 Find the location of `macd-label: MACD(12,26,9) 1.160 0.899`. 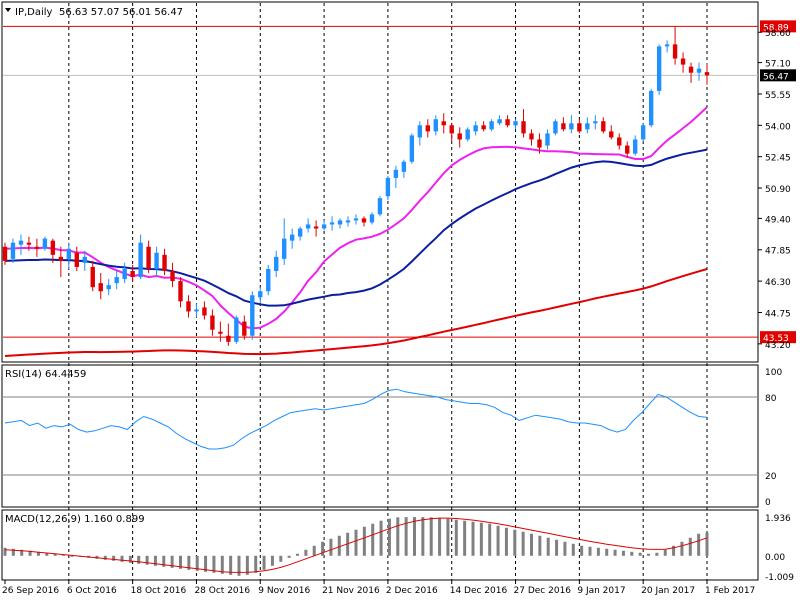

macd-label: MACD(12,26,9) 1.160 0.899 is located at coordinates (75, 519).